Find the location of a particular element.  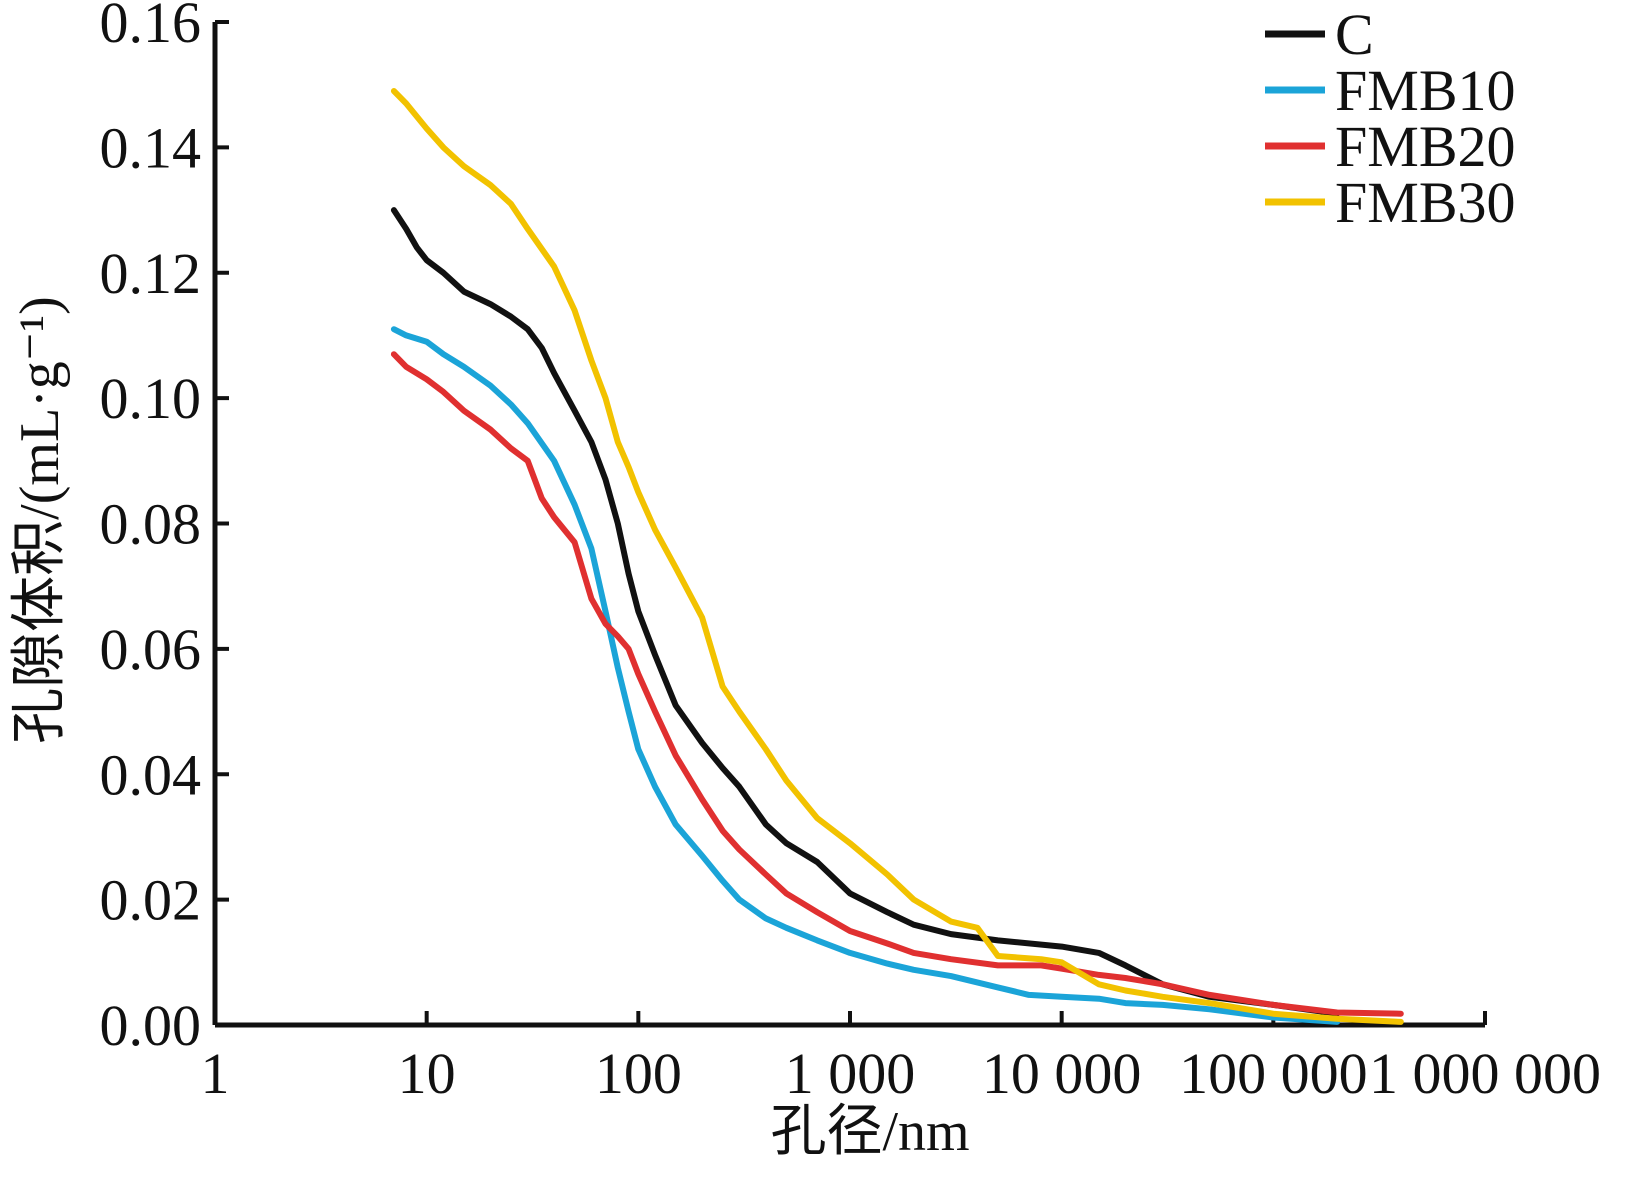

y-tick-label: 0.10 is located at coordinates (151, 398).